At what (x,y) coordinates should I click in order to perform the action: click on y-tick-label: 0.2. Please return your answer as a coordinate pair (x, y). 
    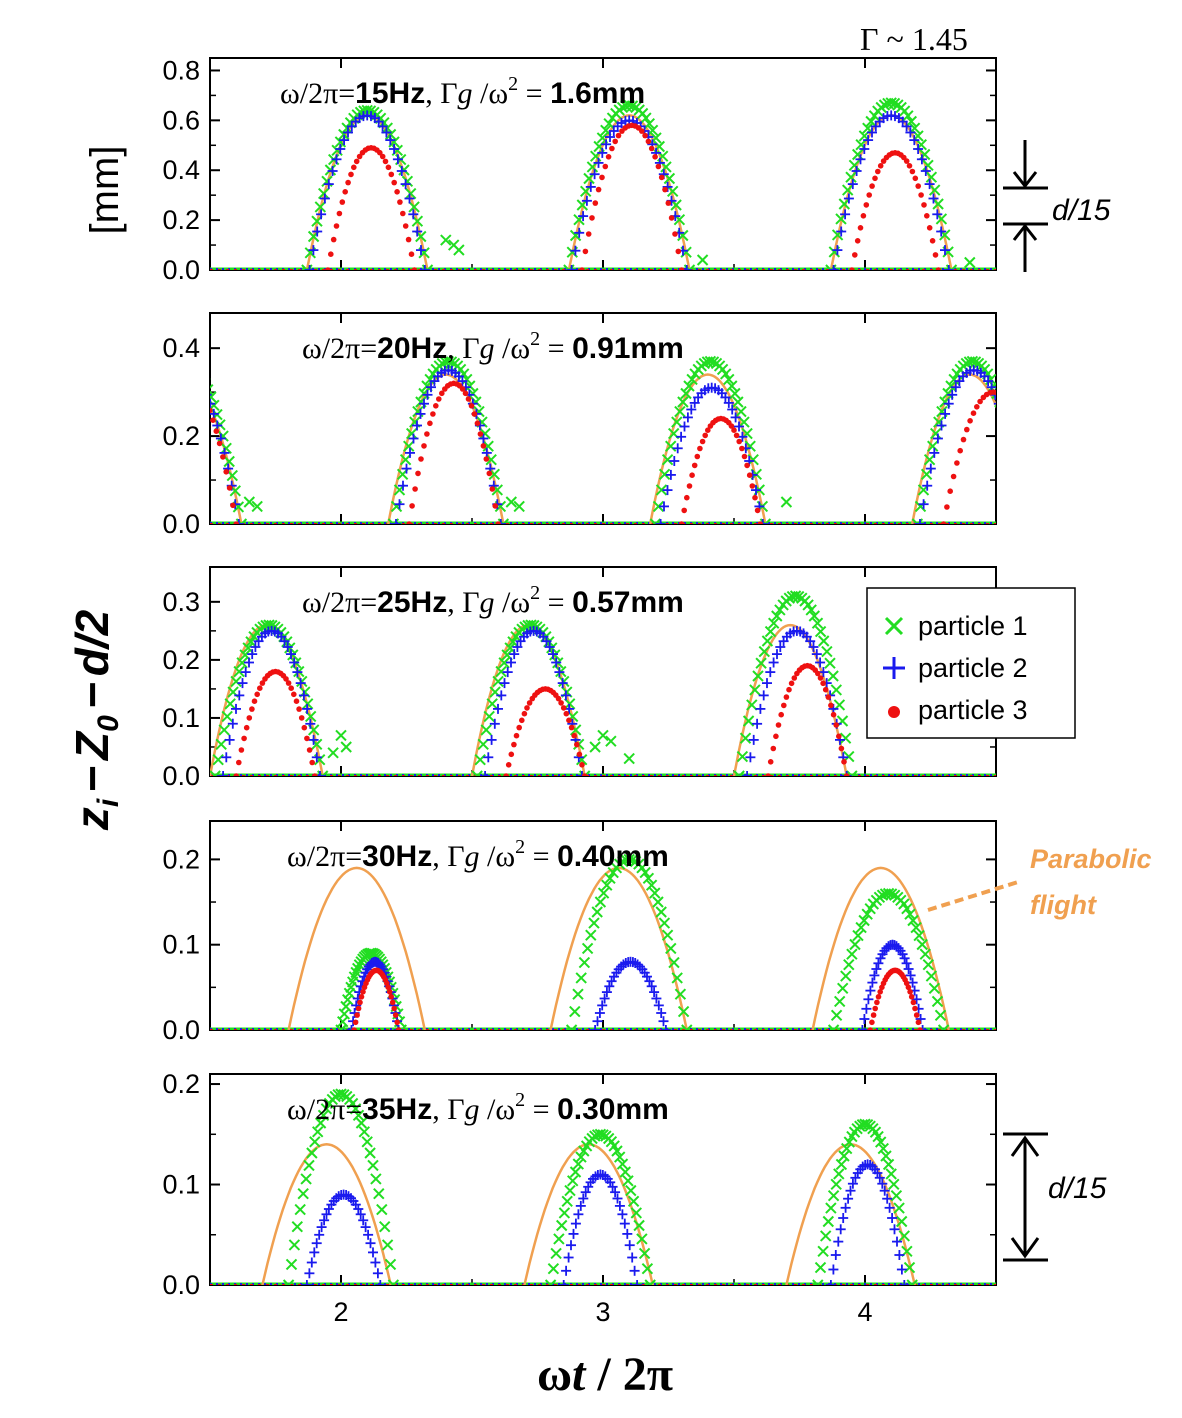
    Looking at the image, I should click on (181, 220).